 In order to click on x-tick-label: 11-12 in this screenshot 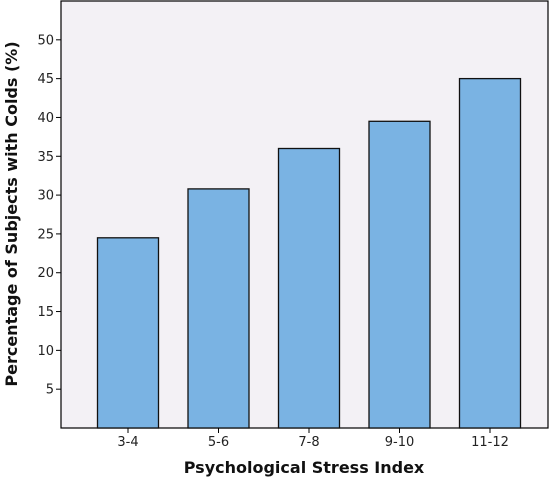, I will do `click(490, 442)`.